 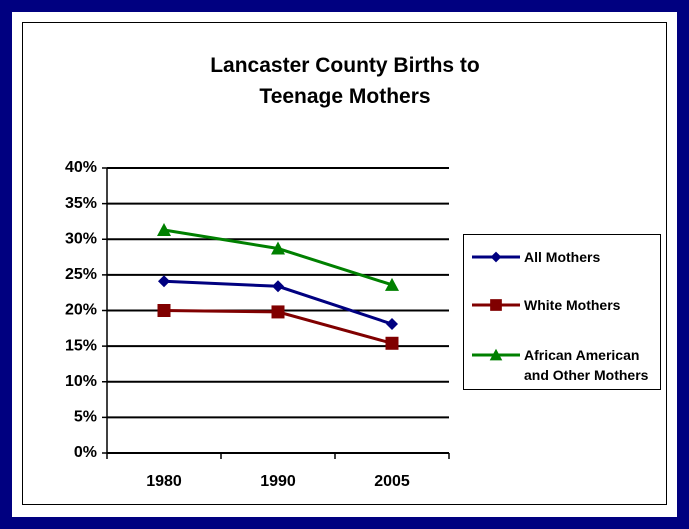 What do you see at coordinates (81, 274) in the screenshot?
I see `y-tick-label: 25%` at bounding box center [81, 274].